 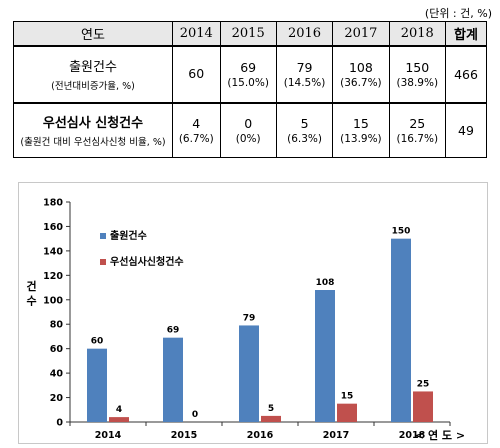 What do you see at coordinates (196, 123) in the screenshot?
I see `cell-value: 4` at bounding box center [196, 123].